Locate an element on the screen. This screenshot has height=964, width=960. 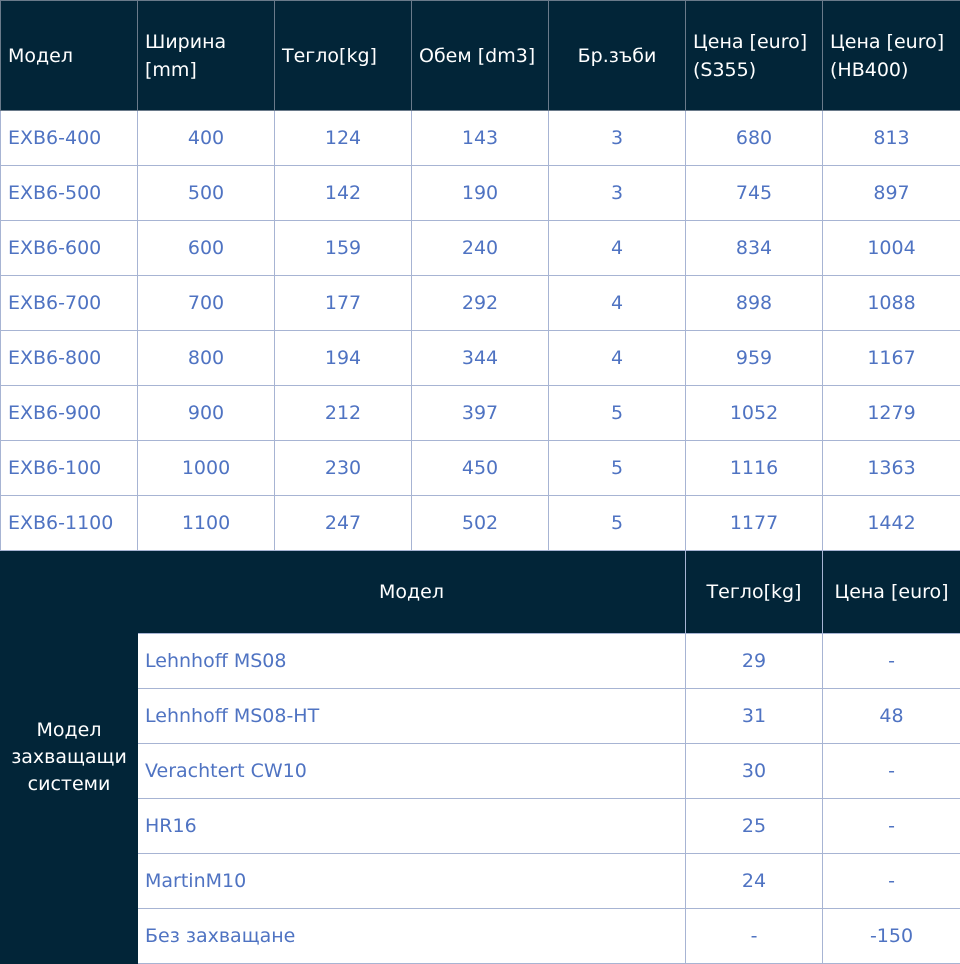
bucket-value-cell: 1116 is located at coordinates (754, 468).